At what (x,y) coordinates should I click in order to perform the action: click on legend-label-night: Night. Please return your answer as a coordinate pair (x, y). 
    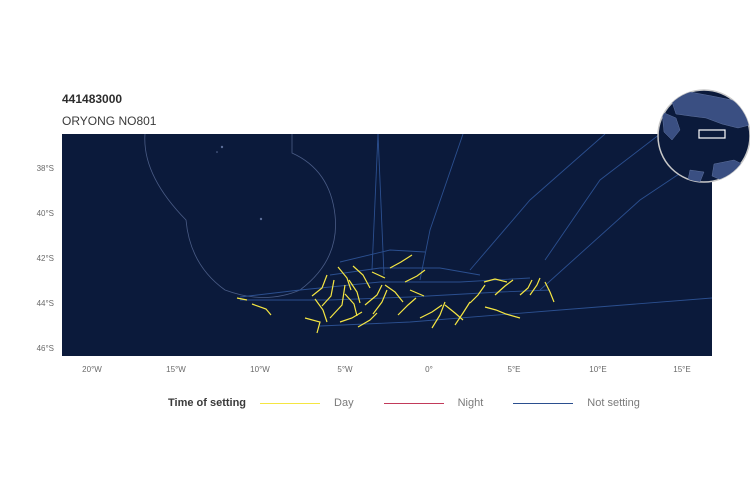
    Looking at the image, I should click on (470, 403).